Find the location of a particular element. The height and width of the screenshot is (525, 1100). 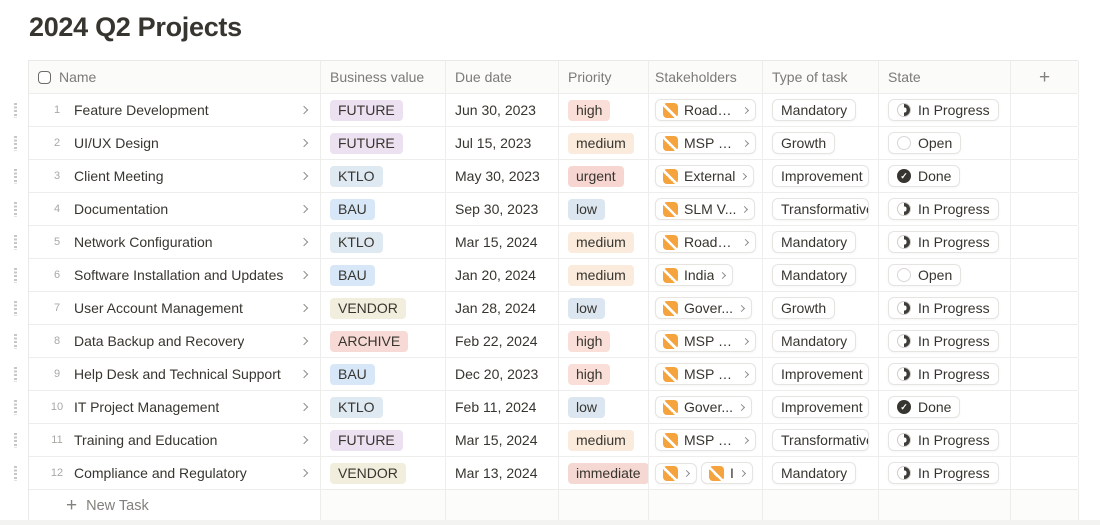

state-cell: Open is located at coordinates (945, 143).